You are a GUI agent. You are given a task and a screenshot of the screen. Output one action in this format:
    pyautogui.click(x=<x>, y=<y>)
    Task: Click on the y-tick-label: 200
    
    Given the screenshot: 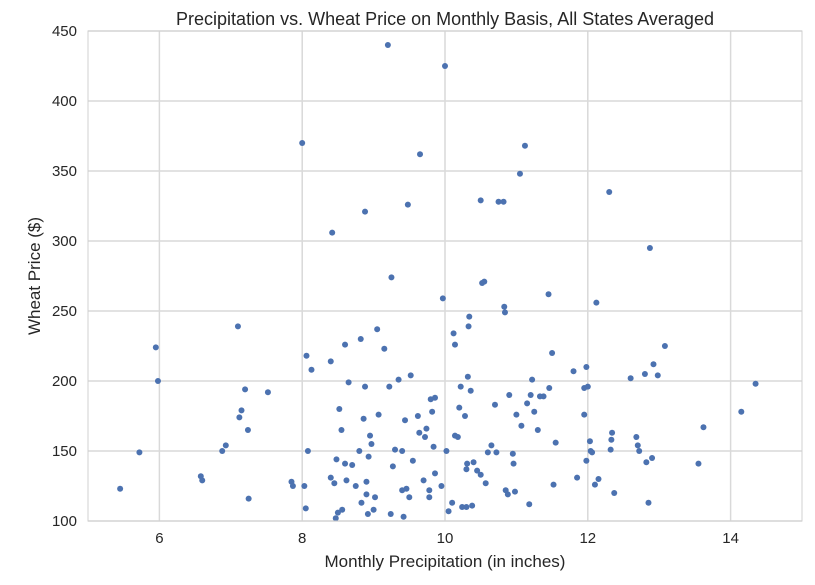 What is the action you would take?
    pyautogui.click(x=64, y=381)
    